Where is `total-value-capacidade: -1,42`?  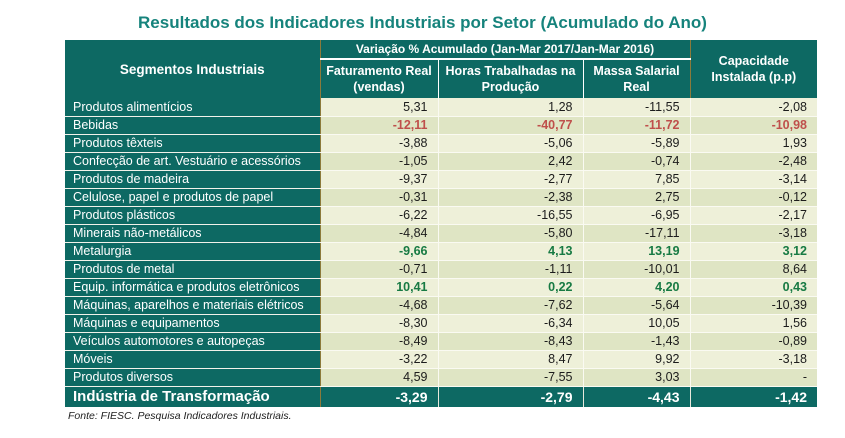
total-value-capacidade: -1,42 is located at coordinates (753, 396).